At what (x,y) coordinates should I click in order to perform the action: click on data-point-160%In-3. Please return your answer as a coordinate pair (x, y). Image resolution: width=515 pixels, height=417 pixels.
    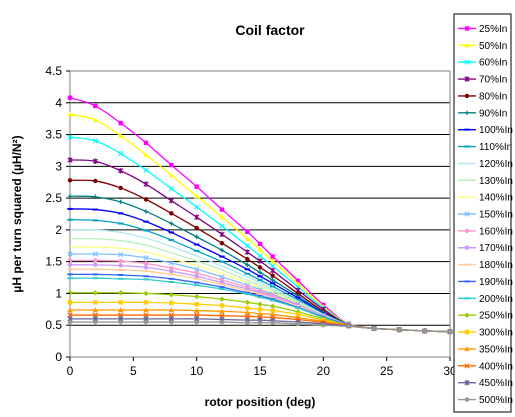
    Looking at the image, I should click on (146, 263).